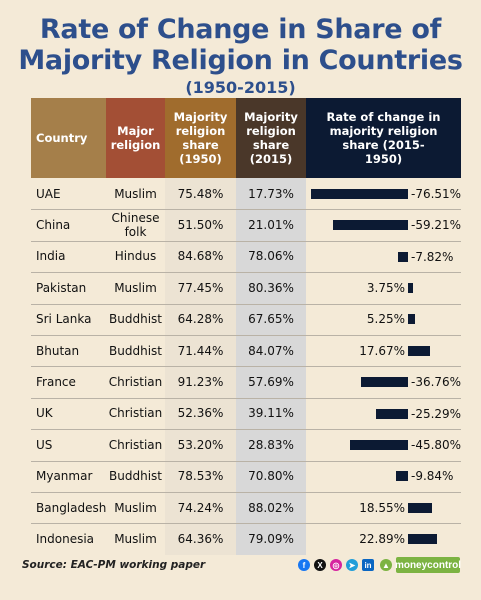  I want to click on country-cell: India, so click(51, 256).